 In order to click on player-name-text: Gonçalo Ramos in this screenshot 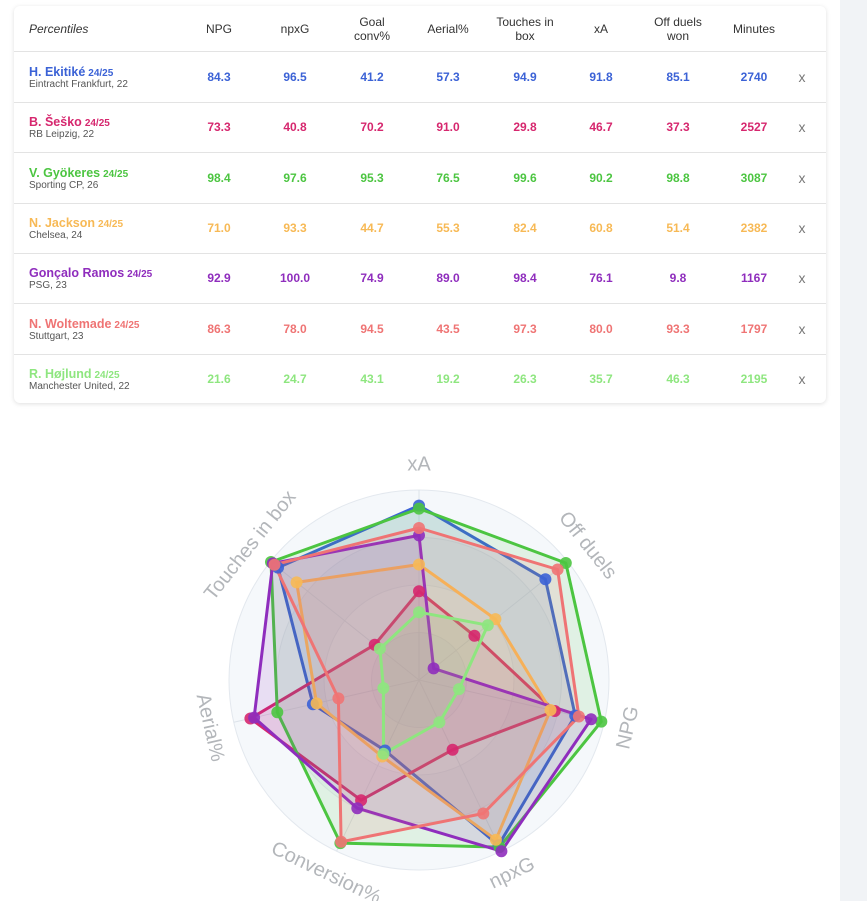, I will do `click(77, 273)`.